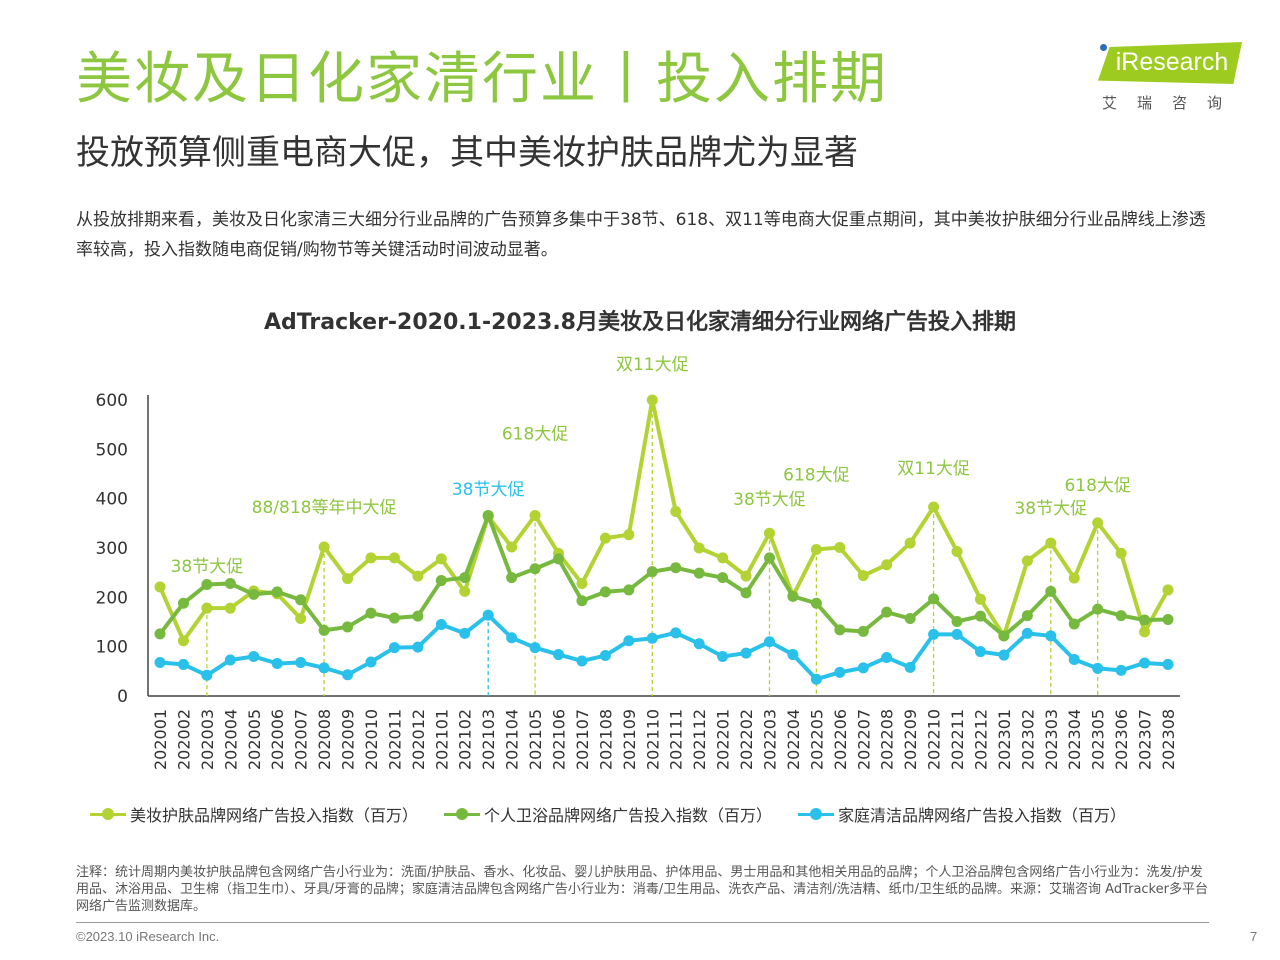  I want to click on logo-subtext: 艾瑞咨询, so click(1172, 103).